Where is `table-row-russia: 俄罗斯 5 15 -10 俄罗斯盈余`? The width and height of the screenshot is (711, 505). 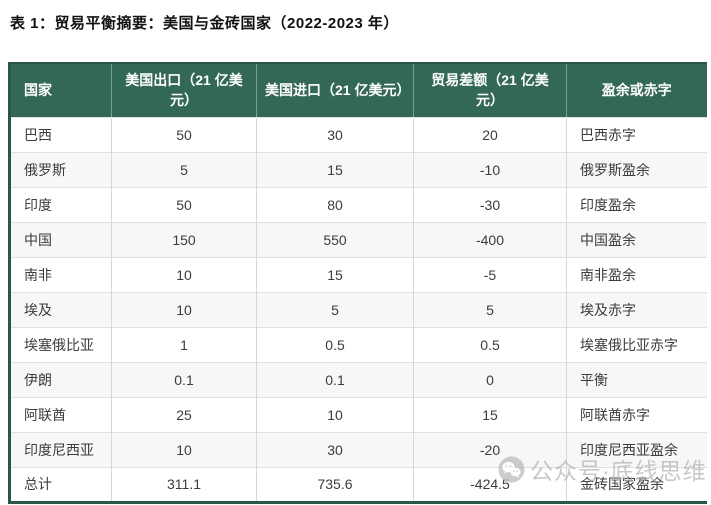 table-row-russia: 俄罗斯 5 15 -10 俄罗斯盈余 is located at coordinates (358, 169).